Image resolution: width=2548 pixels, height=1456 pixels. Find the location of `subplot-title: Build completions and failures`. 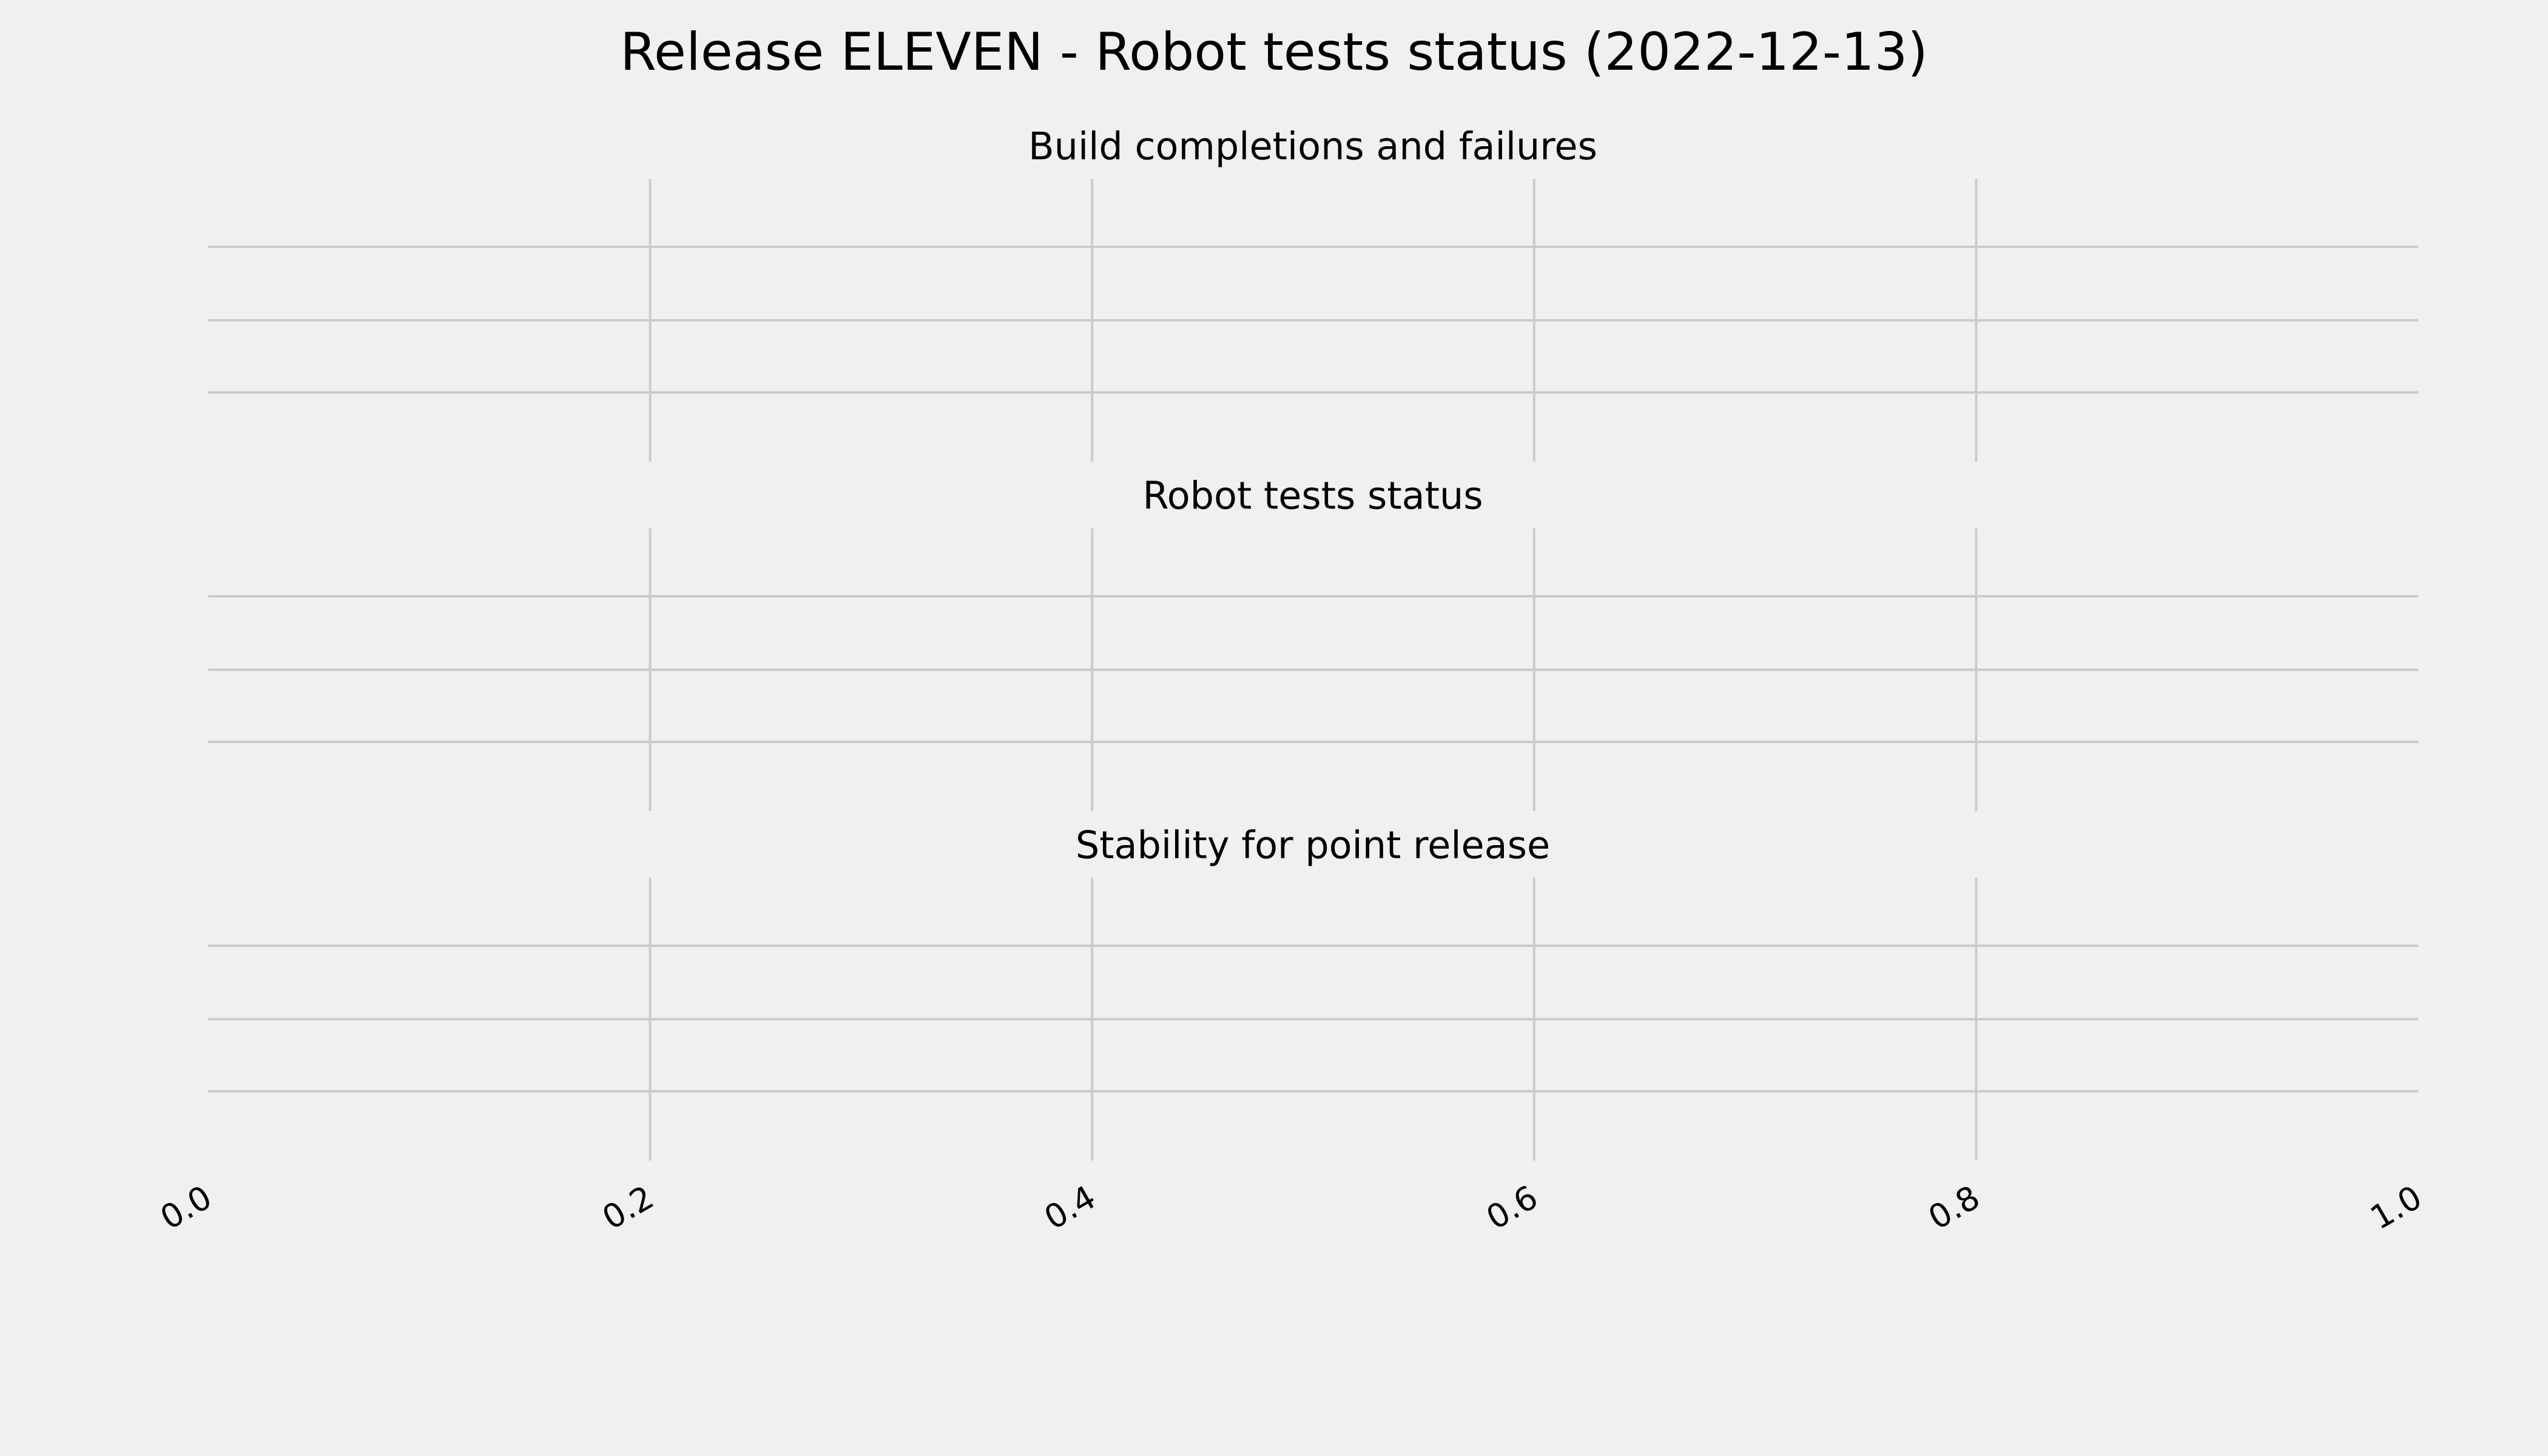

subplot-title: Build completions and failures is located at coordinates (1312, 146).